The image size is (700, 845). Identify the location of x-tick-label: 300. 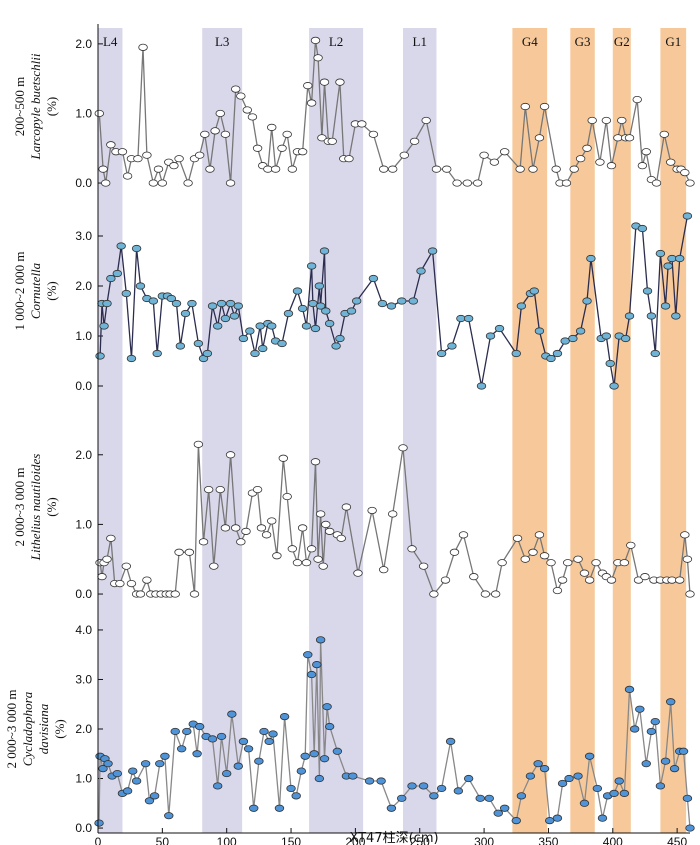
(484, 840).